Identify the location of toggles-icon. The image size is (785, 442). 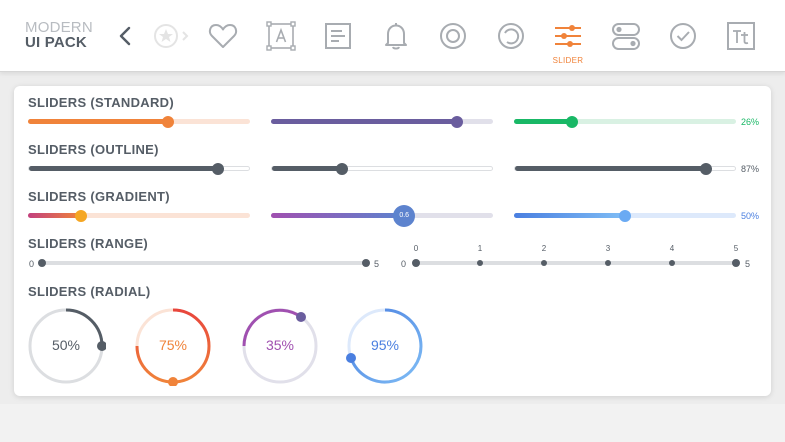
(626, 36).